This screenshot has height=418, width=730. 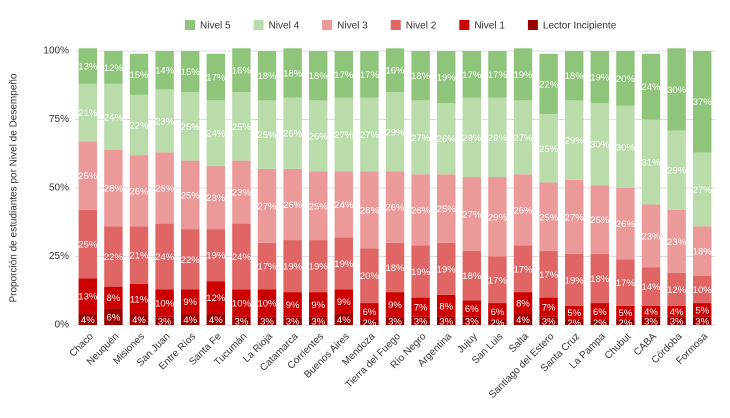 What do you see at coordinates (267, 304) in the screenshot?
I see `value-label: 10%` at bounding box center [267, 304].